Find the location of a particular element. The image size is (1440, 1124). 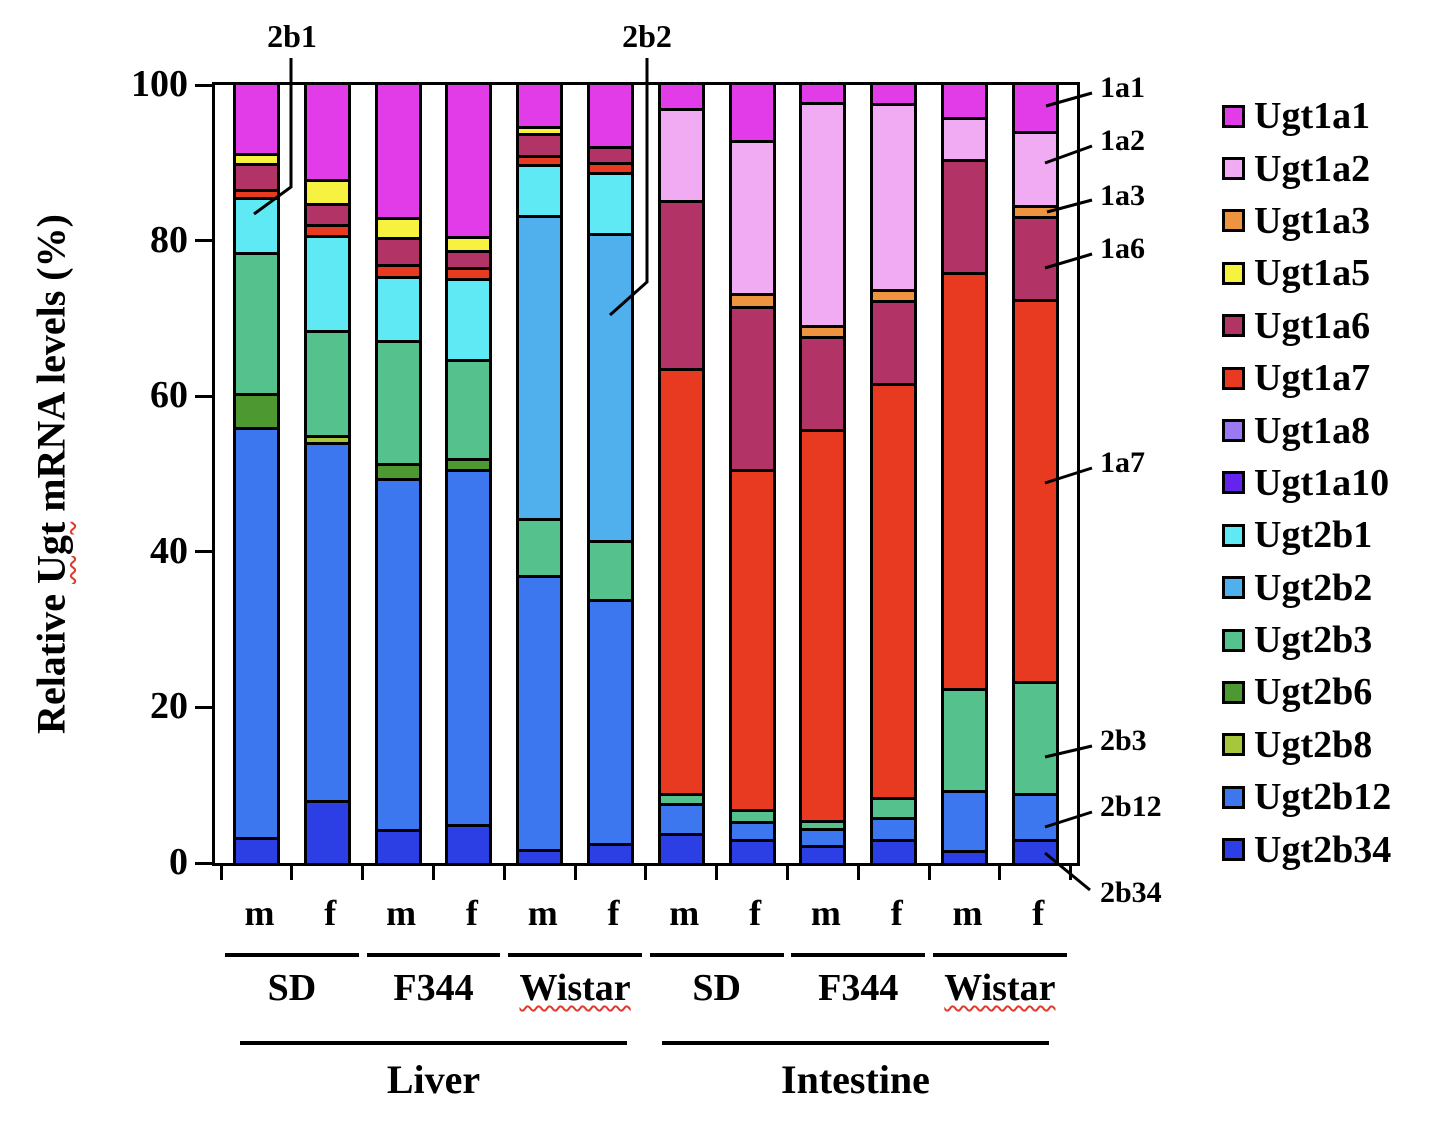

legend-label-ugt2b34: Ugt2b34 is located at coordinates (1323, 849).